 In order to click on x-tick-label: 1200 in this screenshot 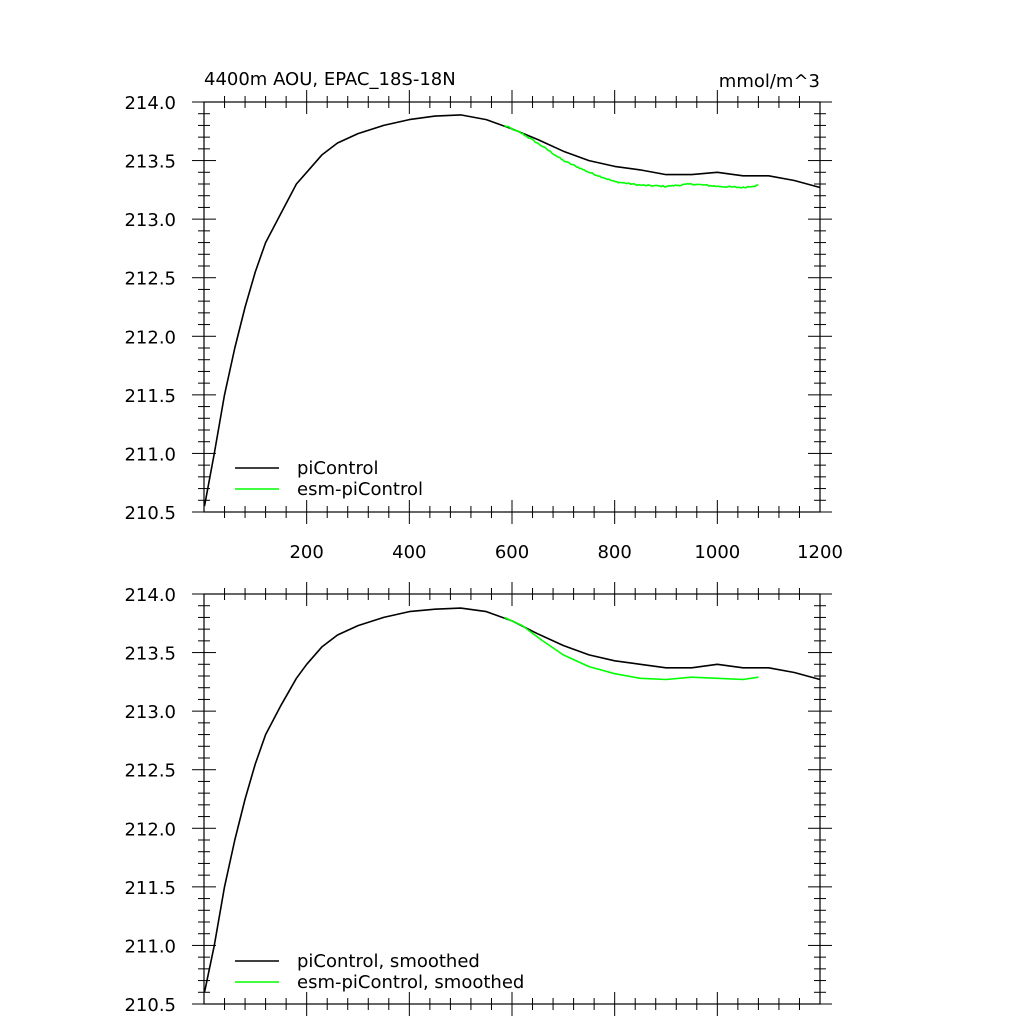, I will do `click(820, 552)`.